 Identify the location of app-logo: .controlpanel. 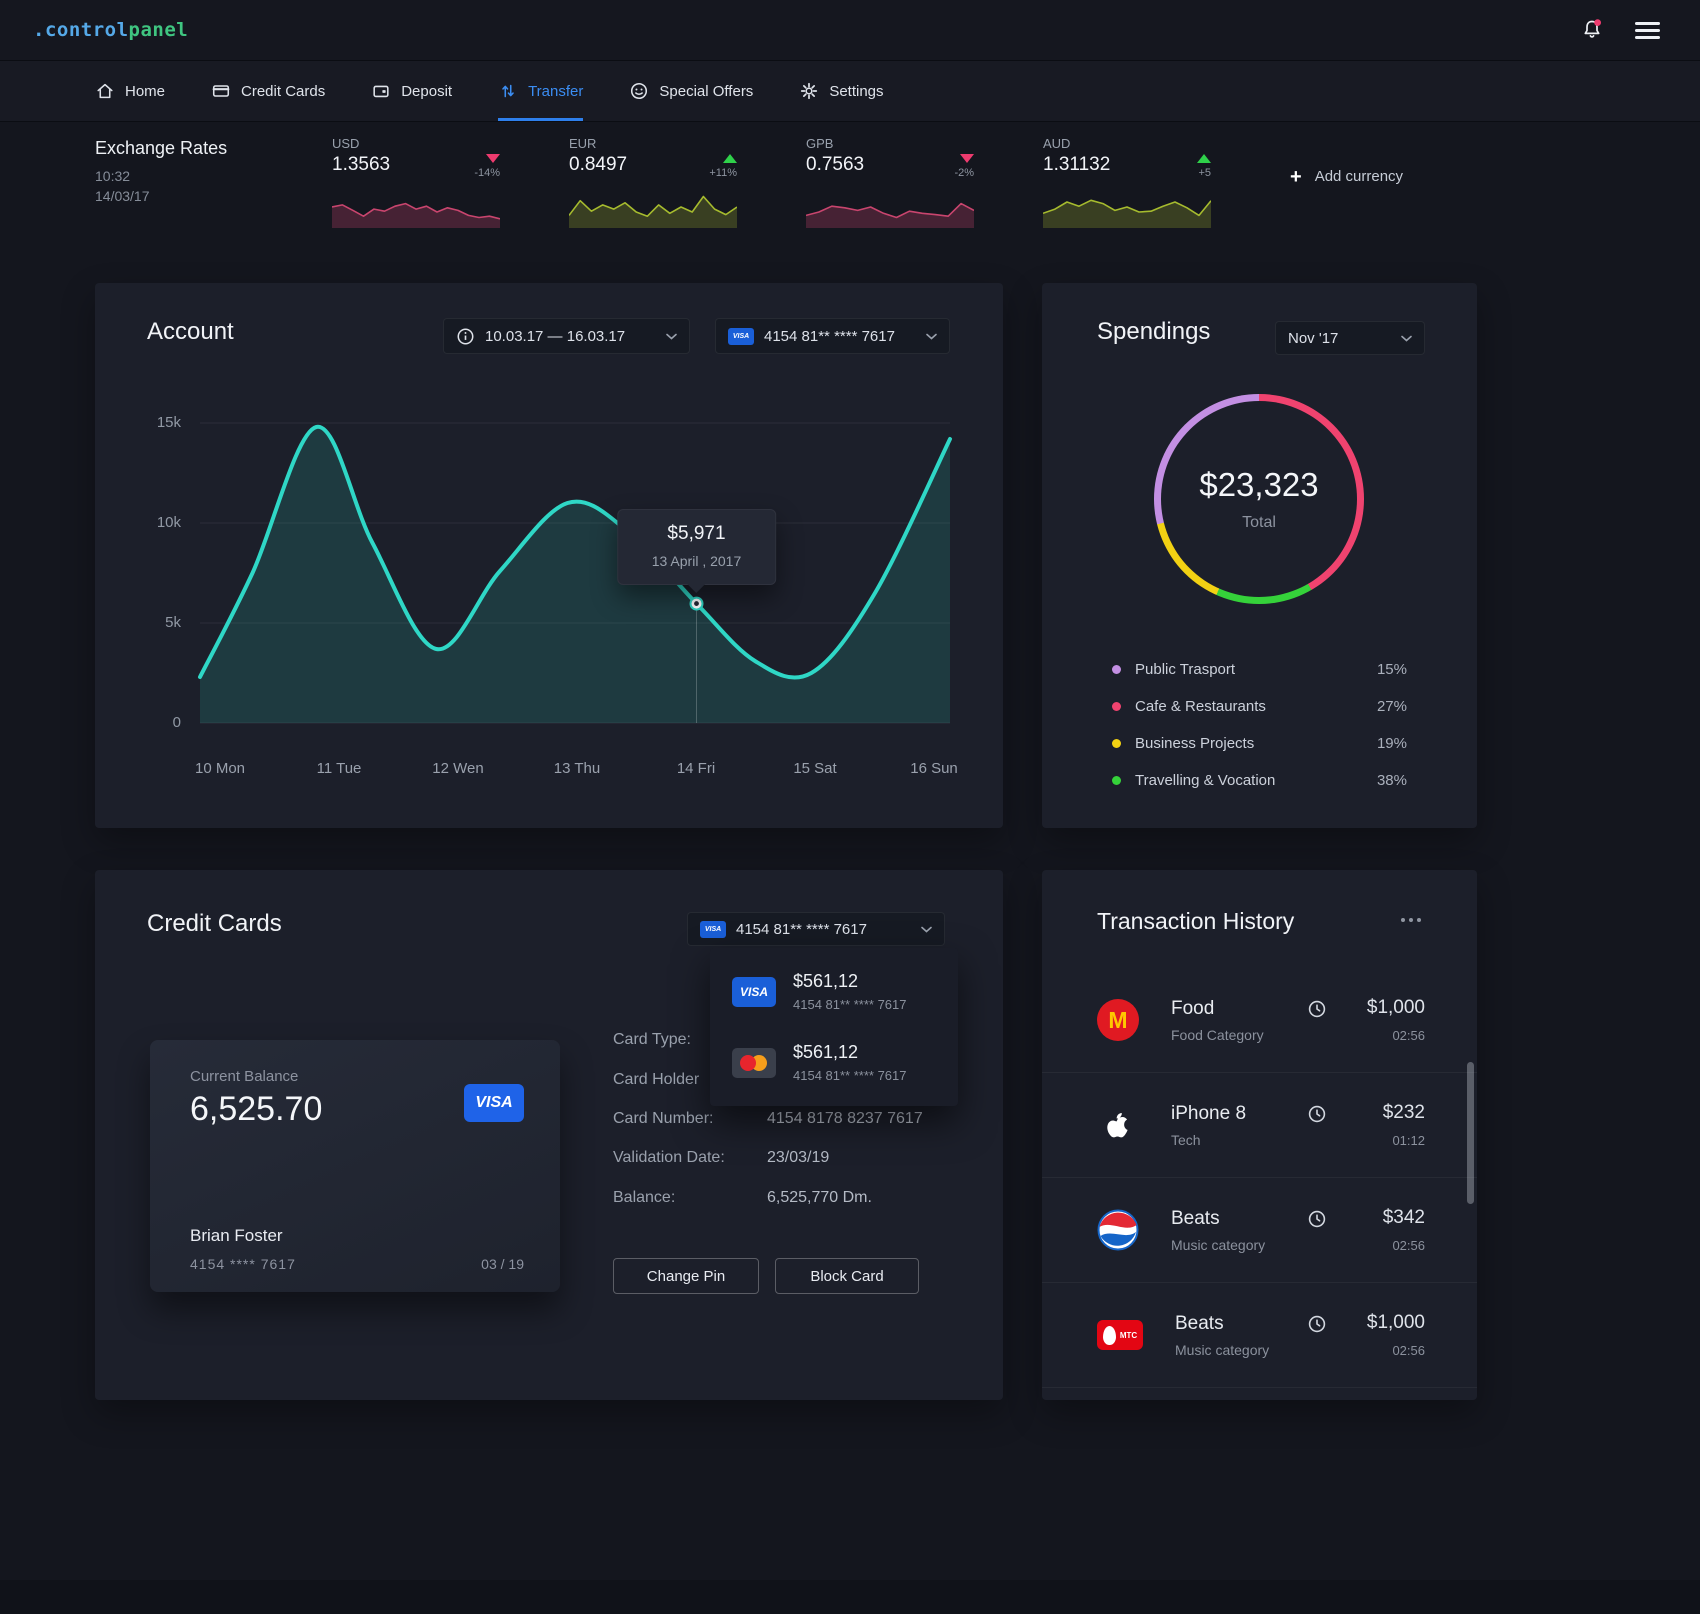
(110, 30).